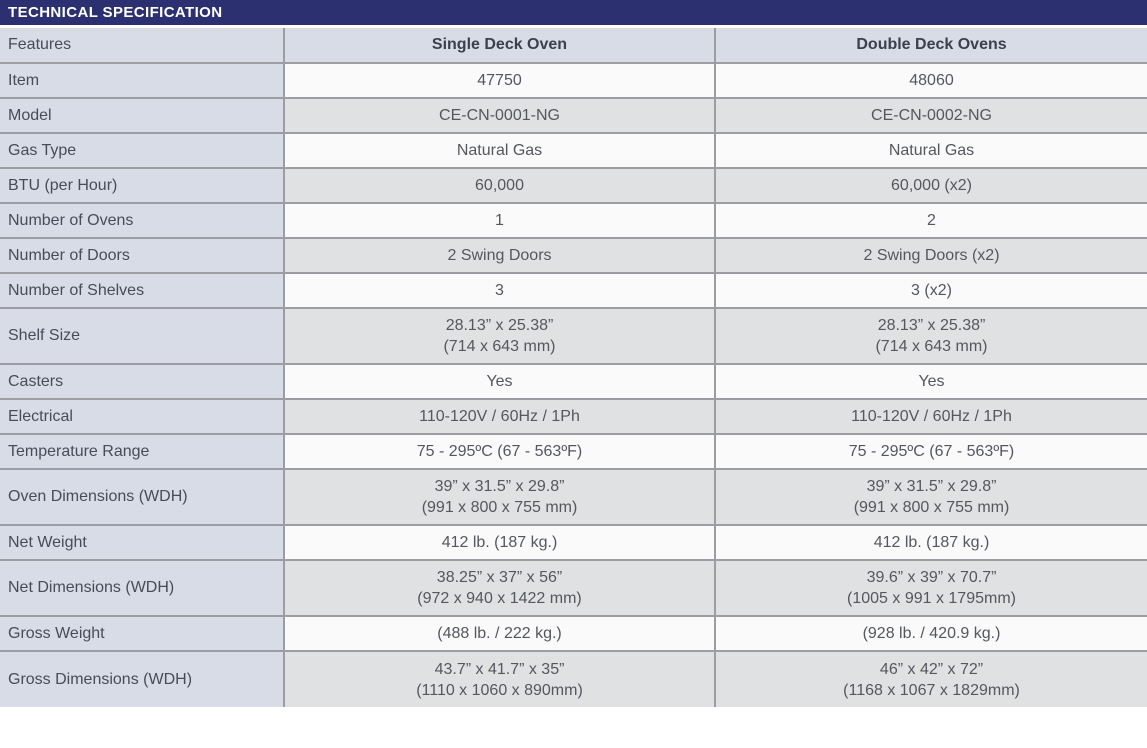 This screenshot has height=748, width=1147. Describe the element at coordinates (142, 416) in the screenshot. I see `feature-cell: Electrical` at that location.